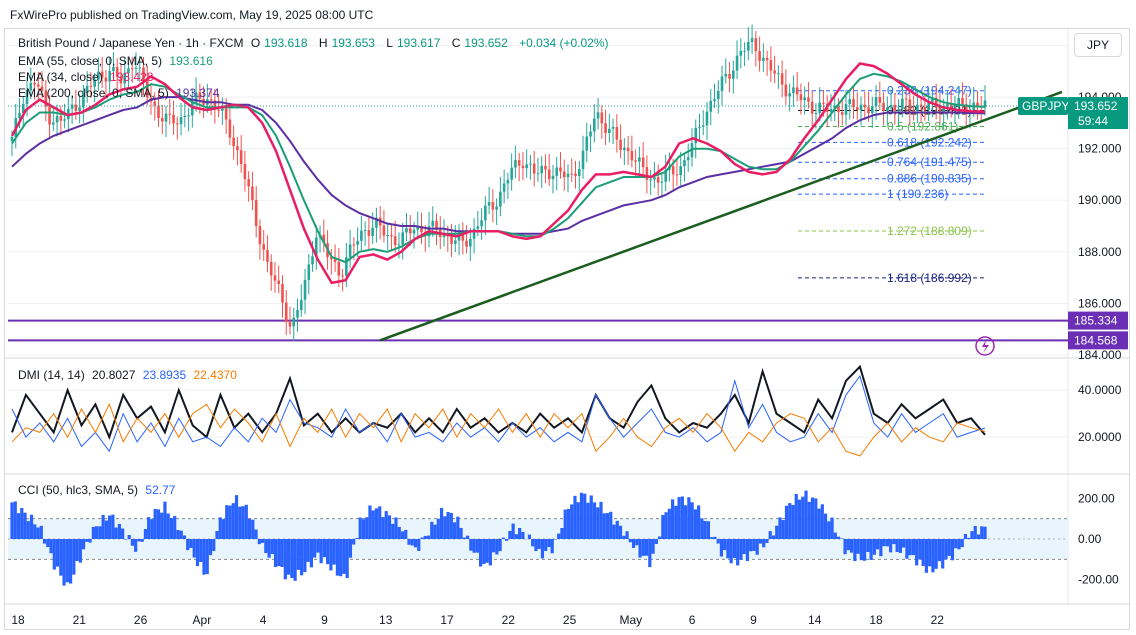 The image size is (1136, 635). I want to click on time-tick-label: May, so click(631, 620).